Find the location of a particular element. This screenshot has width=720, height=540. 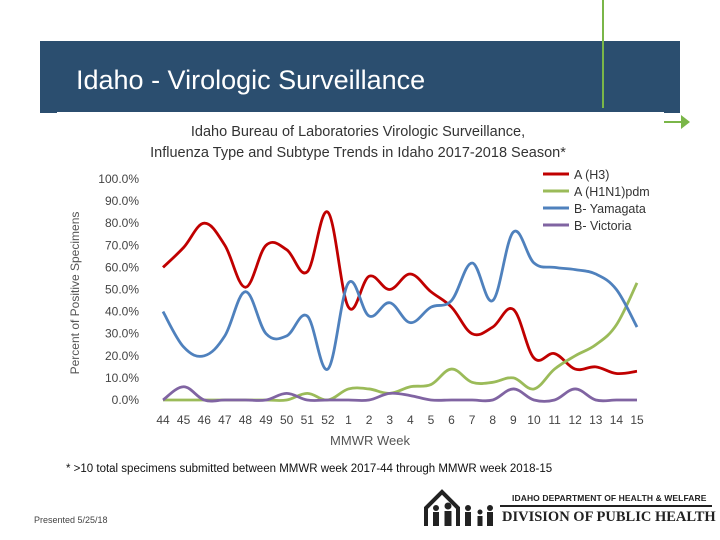

x-tick-label: 9 is located at coordinates (513, 420).